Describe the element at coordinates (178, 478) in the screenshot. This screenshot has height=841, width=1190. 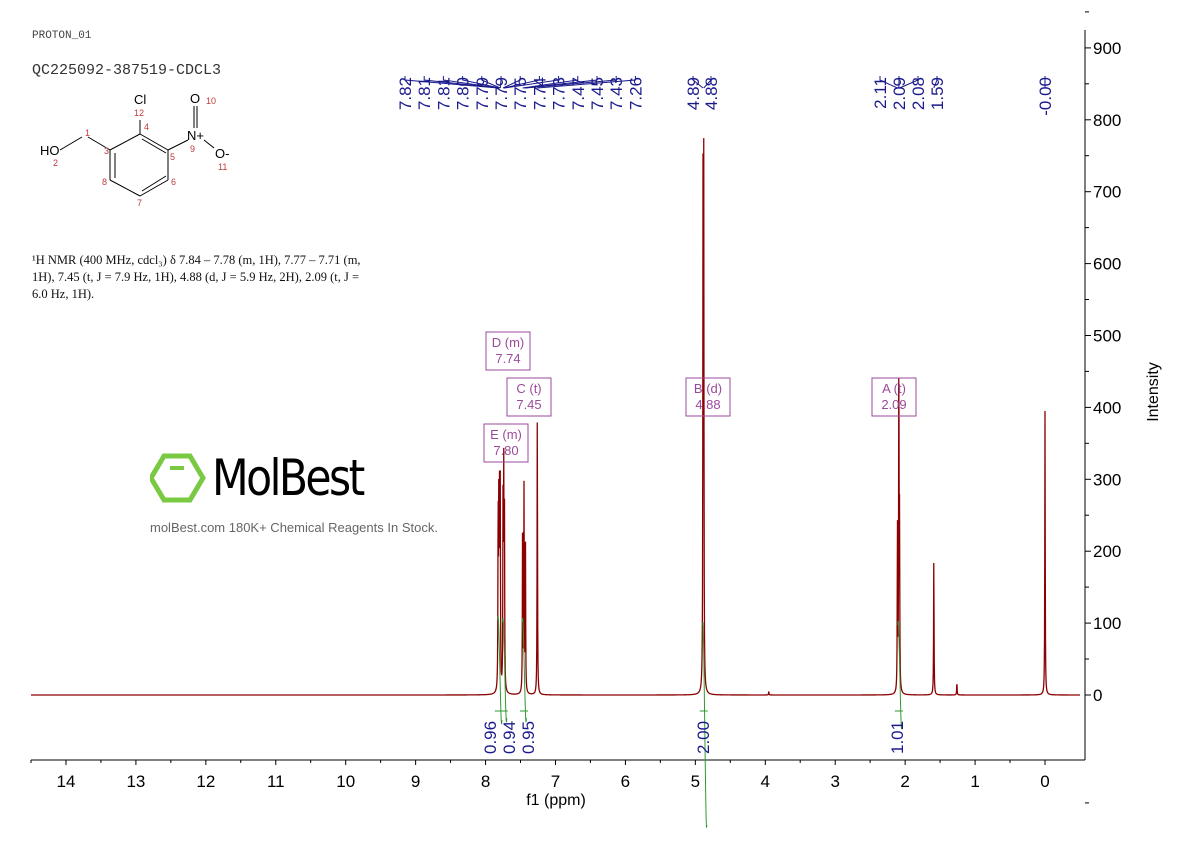
I see `molbest-logo-icon` at that location.